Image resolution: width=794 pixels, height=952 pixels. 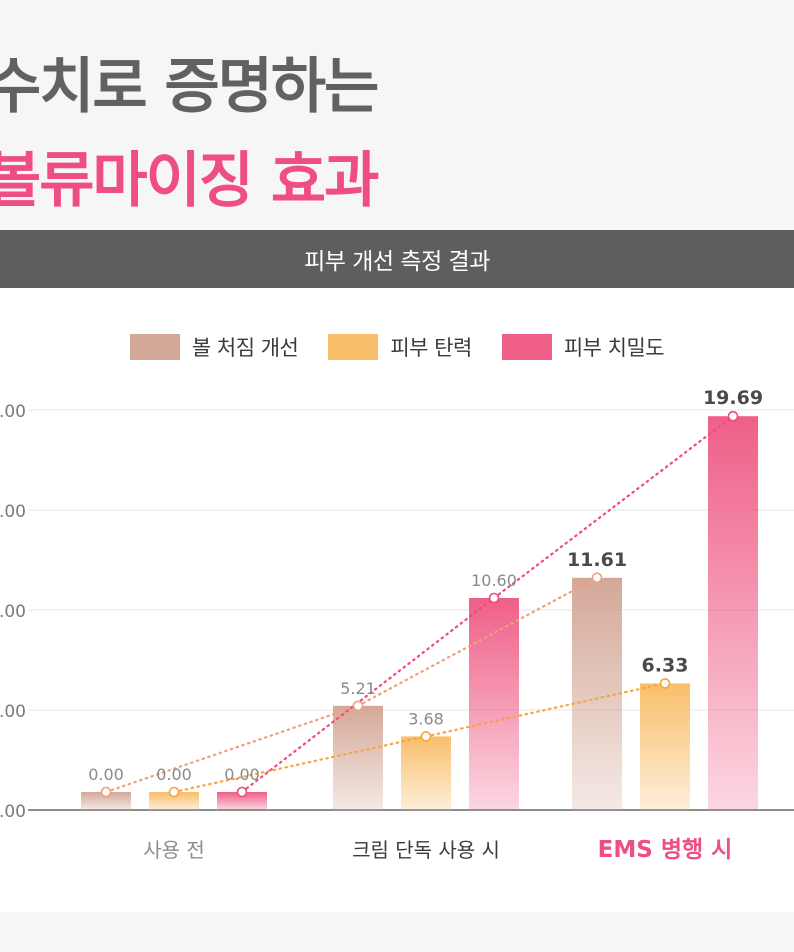 I want to click on data-label: 6.33, so click(x=665, y=665).